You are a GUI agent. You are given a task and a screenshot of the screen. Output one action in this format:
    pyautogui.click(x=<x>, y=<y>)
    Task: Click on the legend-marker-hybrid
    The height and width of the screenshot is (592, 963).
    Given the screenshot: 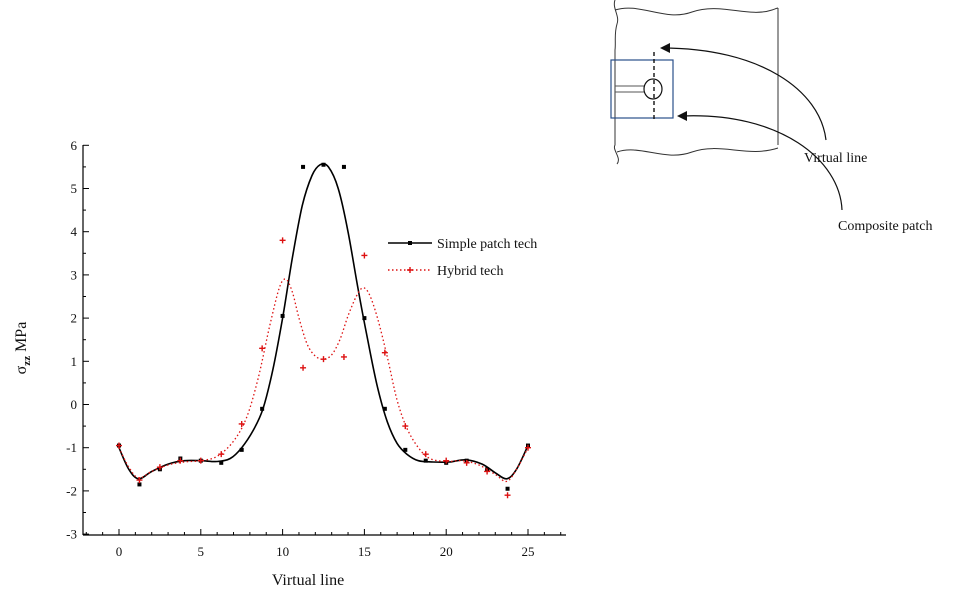 What is the action you would take?
    pyautogui.click(x=410, y=270)
    